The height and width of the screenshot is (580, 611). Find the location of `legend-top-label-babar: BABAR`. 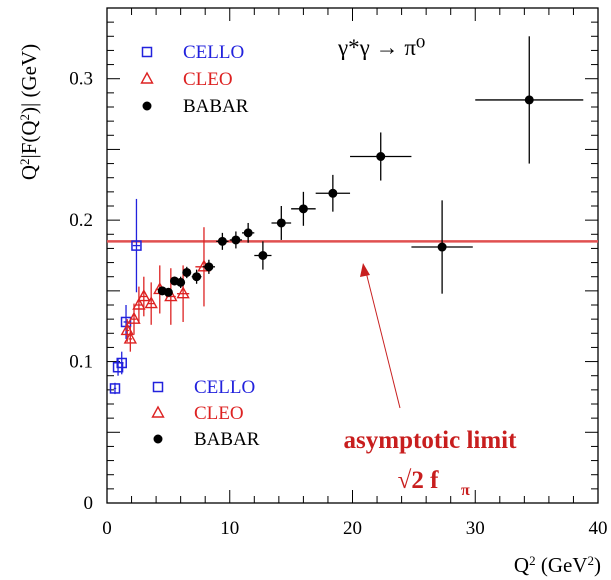

legend-top-label-babar: BABAR is located at coordinates (216, 106).